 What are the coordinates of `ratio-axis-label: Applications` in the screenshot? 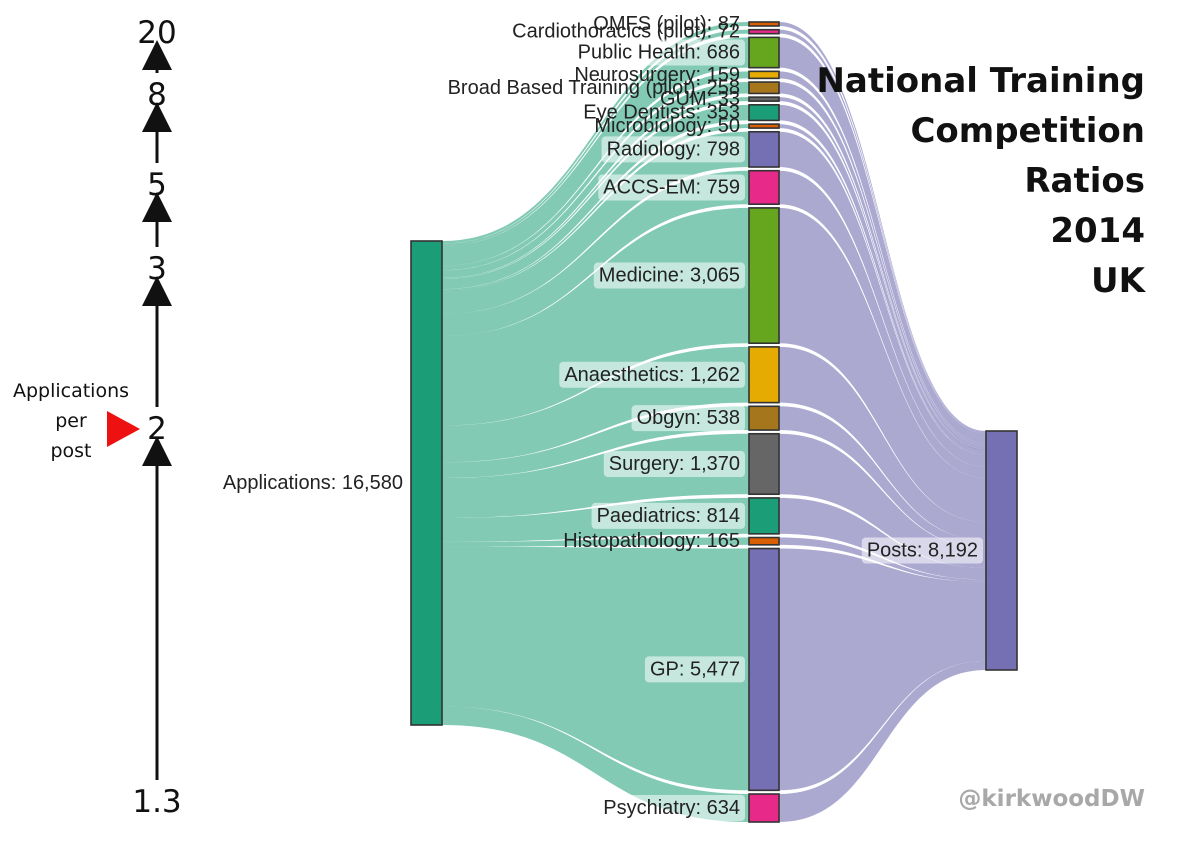 It's located at (71, 391).